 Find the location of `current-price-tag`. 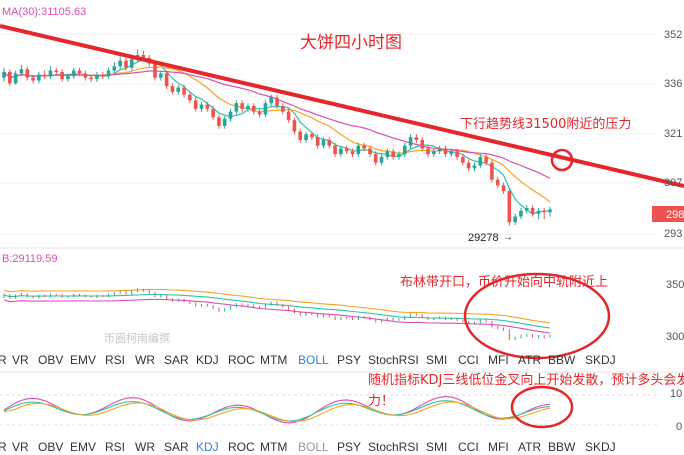

current-price-tag is located at coordinates (668, 214).